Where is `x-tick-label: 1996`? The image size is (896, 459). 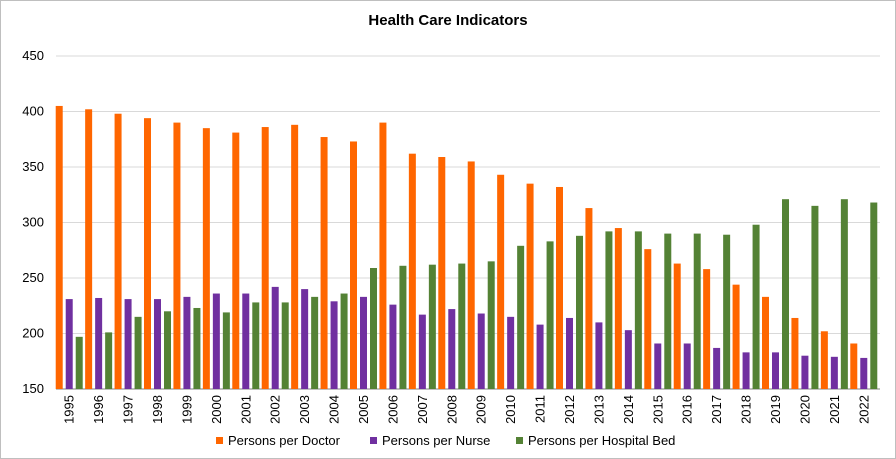 x-tick-label: 1996 is located at coordinates (98, 409).